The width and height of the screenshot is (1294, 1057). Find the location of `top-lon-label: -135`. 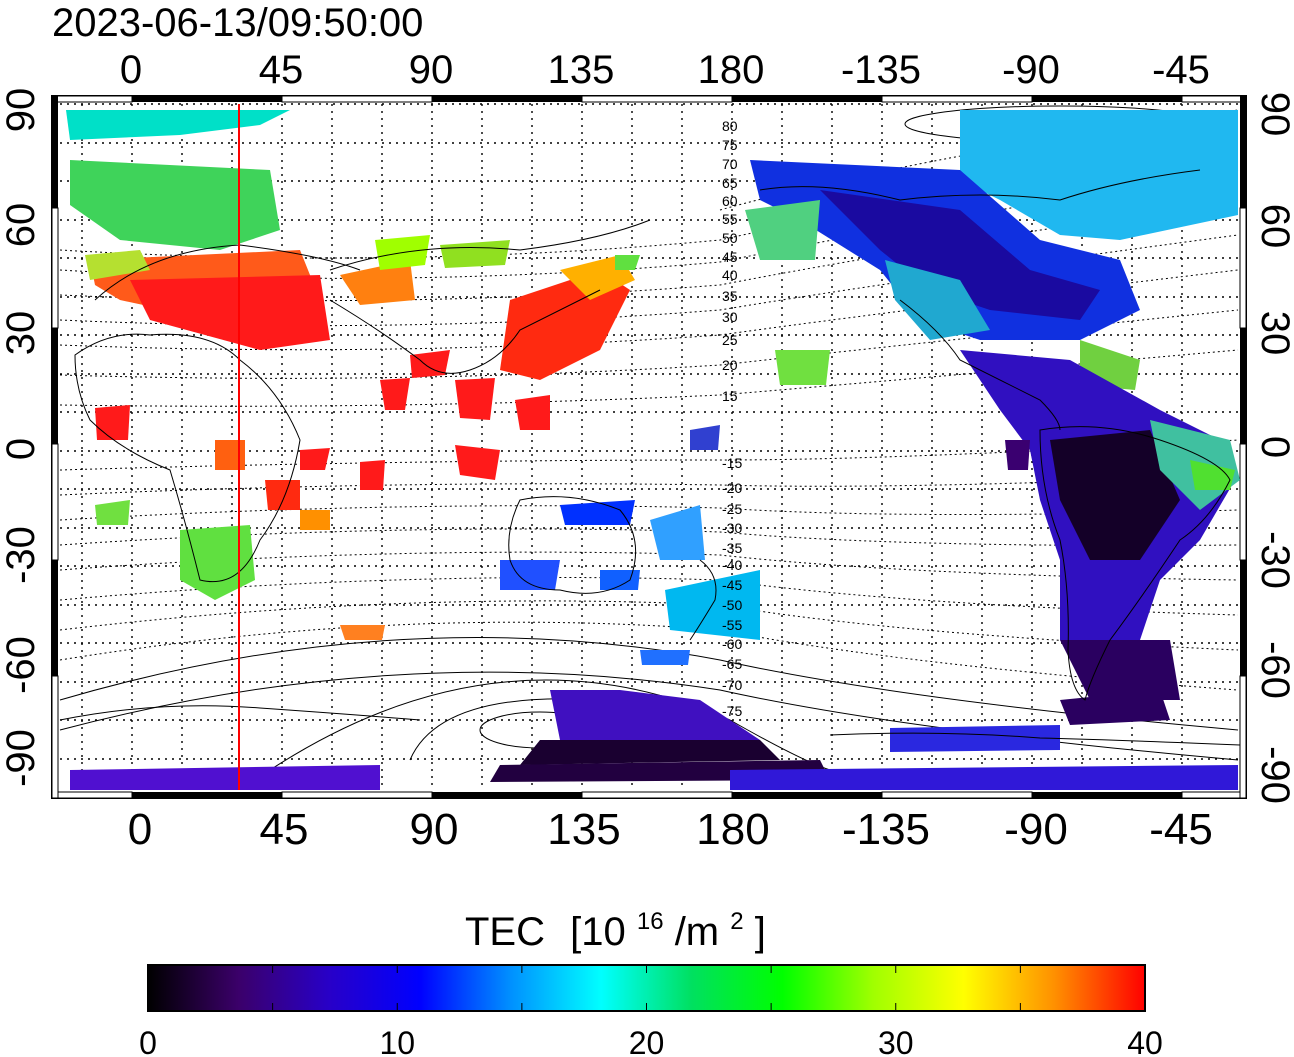

top-lon-label: -135 is located at coordinates (881, 70).